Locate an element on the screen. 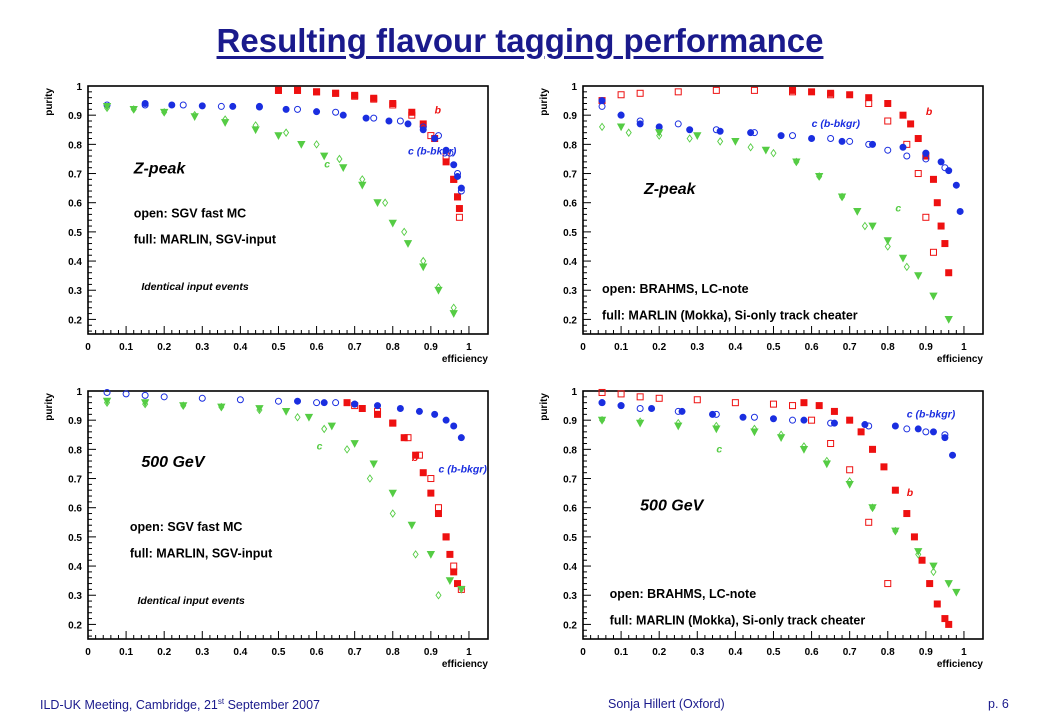 Image resolution: width=1040 pixels, height=720 pixels. y-tick-label: 0.5 is located at coordinates (75, 538).